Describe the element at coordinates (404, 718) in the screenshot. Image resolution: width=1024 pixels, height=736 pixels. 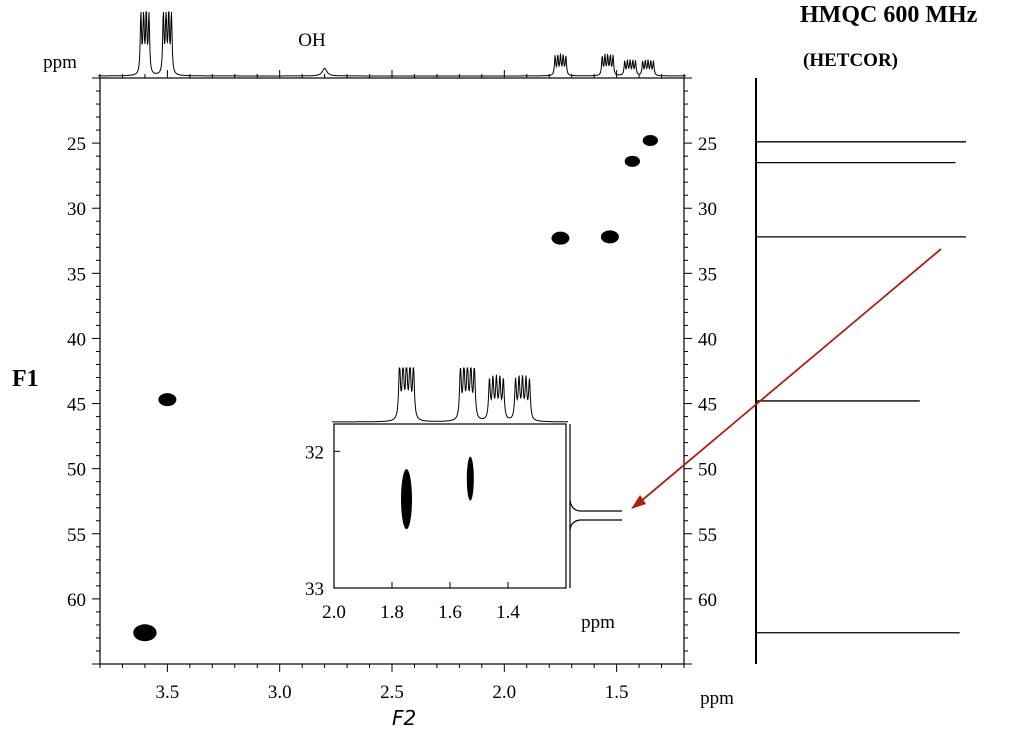
I see `f2-axis-label: F2` at that location.